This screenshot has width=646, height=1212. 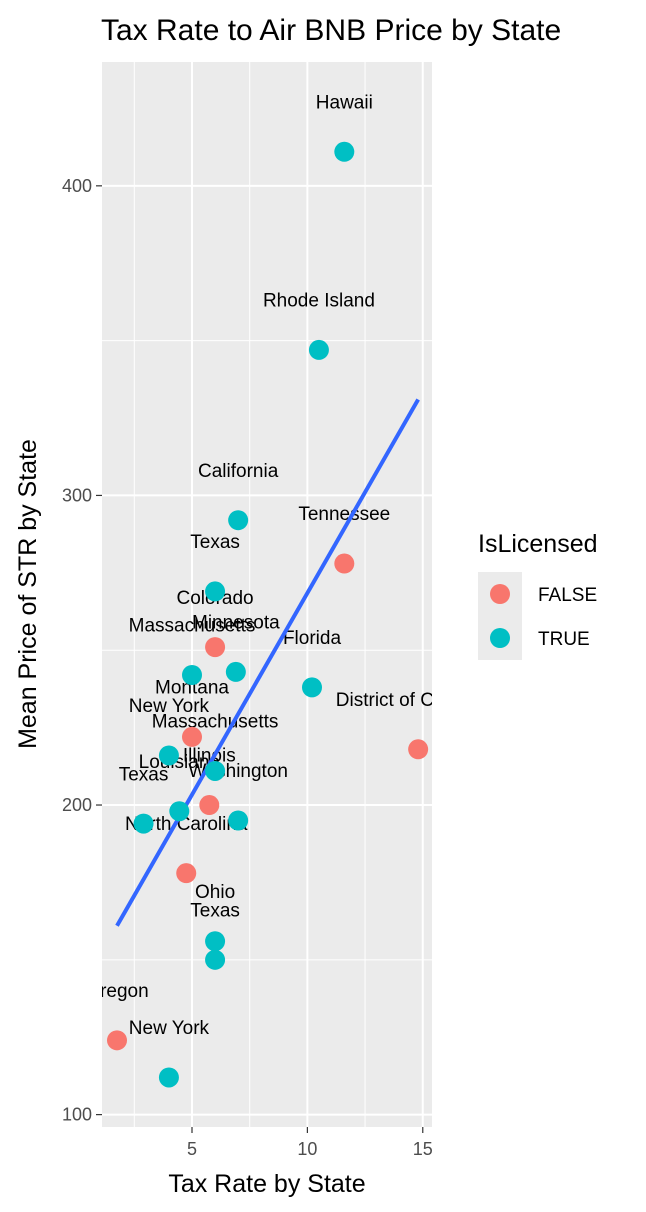 I want to click on legend-swatch-false, so click(x=500, y=594).